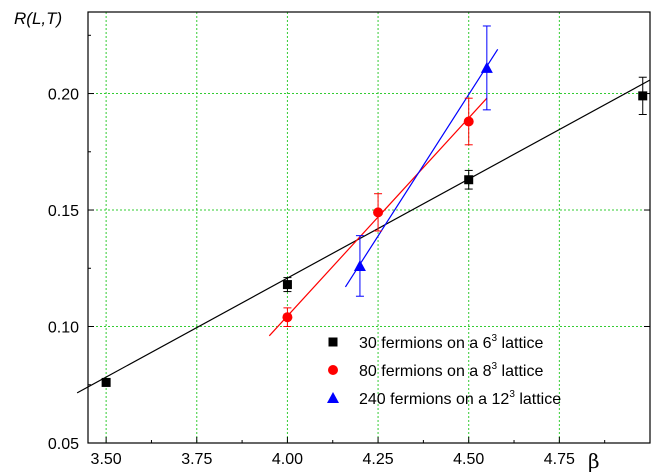 Image resolution: width=654 pixels, height=473 pixels. I want to click on legend-entry-1: 80 fermions on a 83 lattice, so click(451, 370).